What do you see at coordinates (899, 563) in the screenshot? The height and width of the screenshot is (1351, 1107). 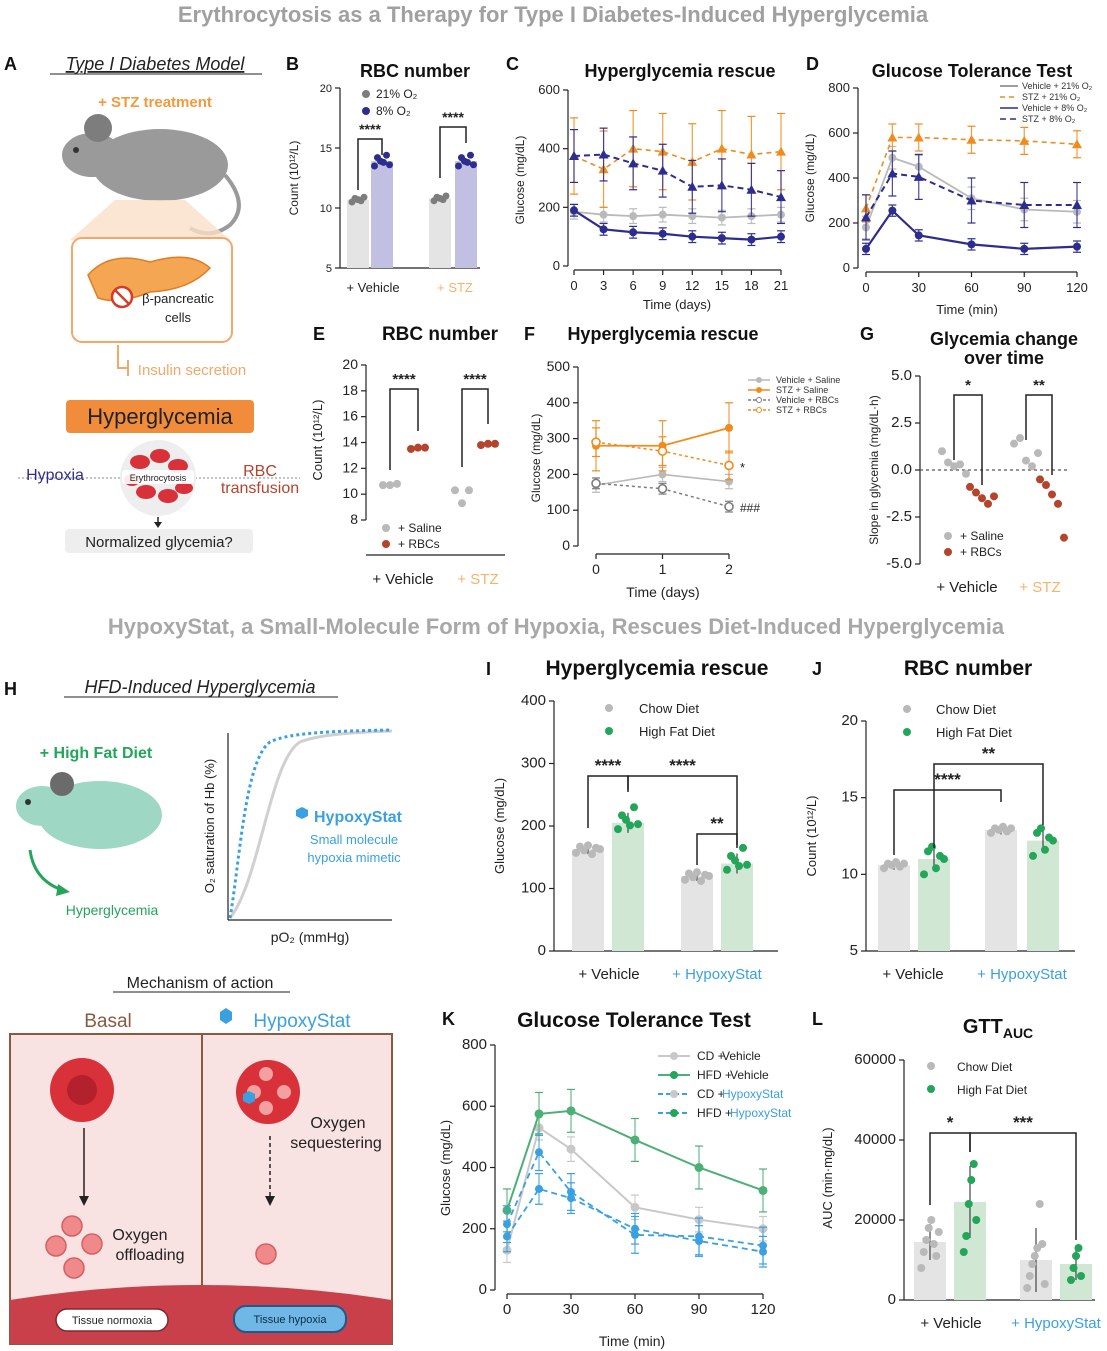 I see `y-tick-label: -5.0` at bounding box center [899, 563].